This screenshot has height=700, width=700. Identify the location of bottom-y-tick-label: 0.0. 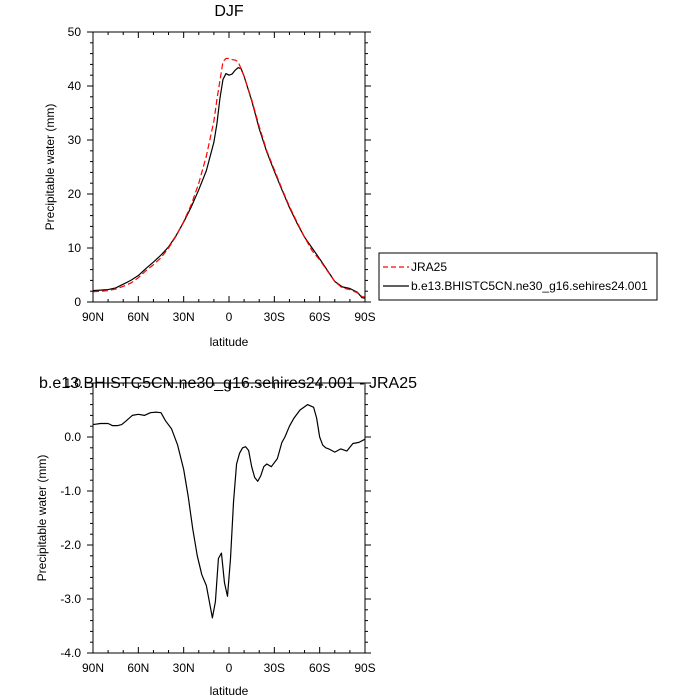
(72, 437).